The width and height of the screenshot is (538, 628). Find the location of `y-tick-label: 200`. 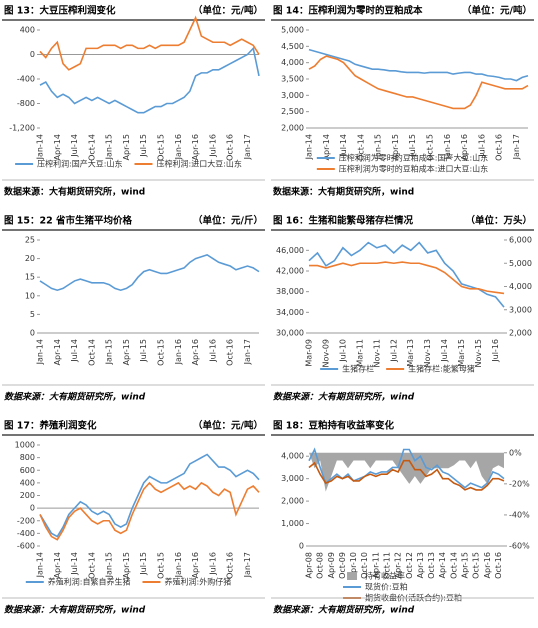

y-tick-label: 200 is located at coordinates (27, 495).